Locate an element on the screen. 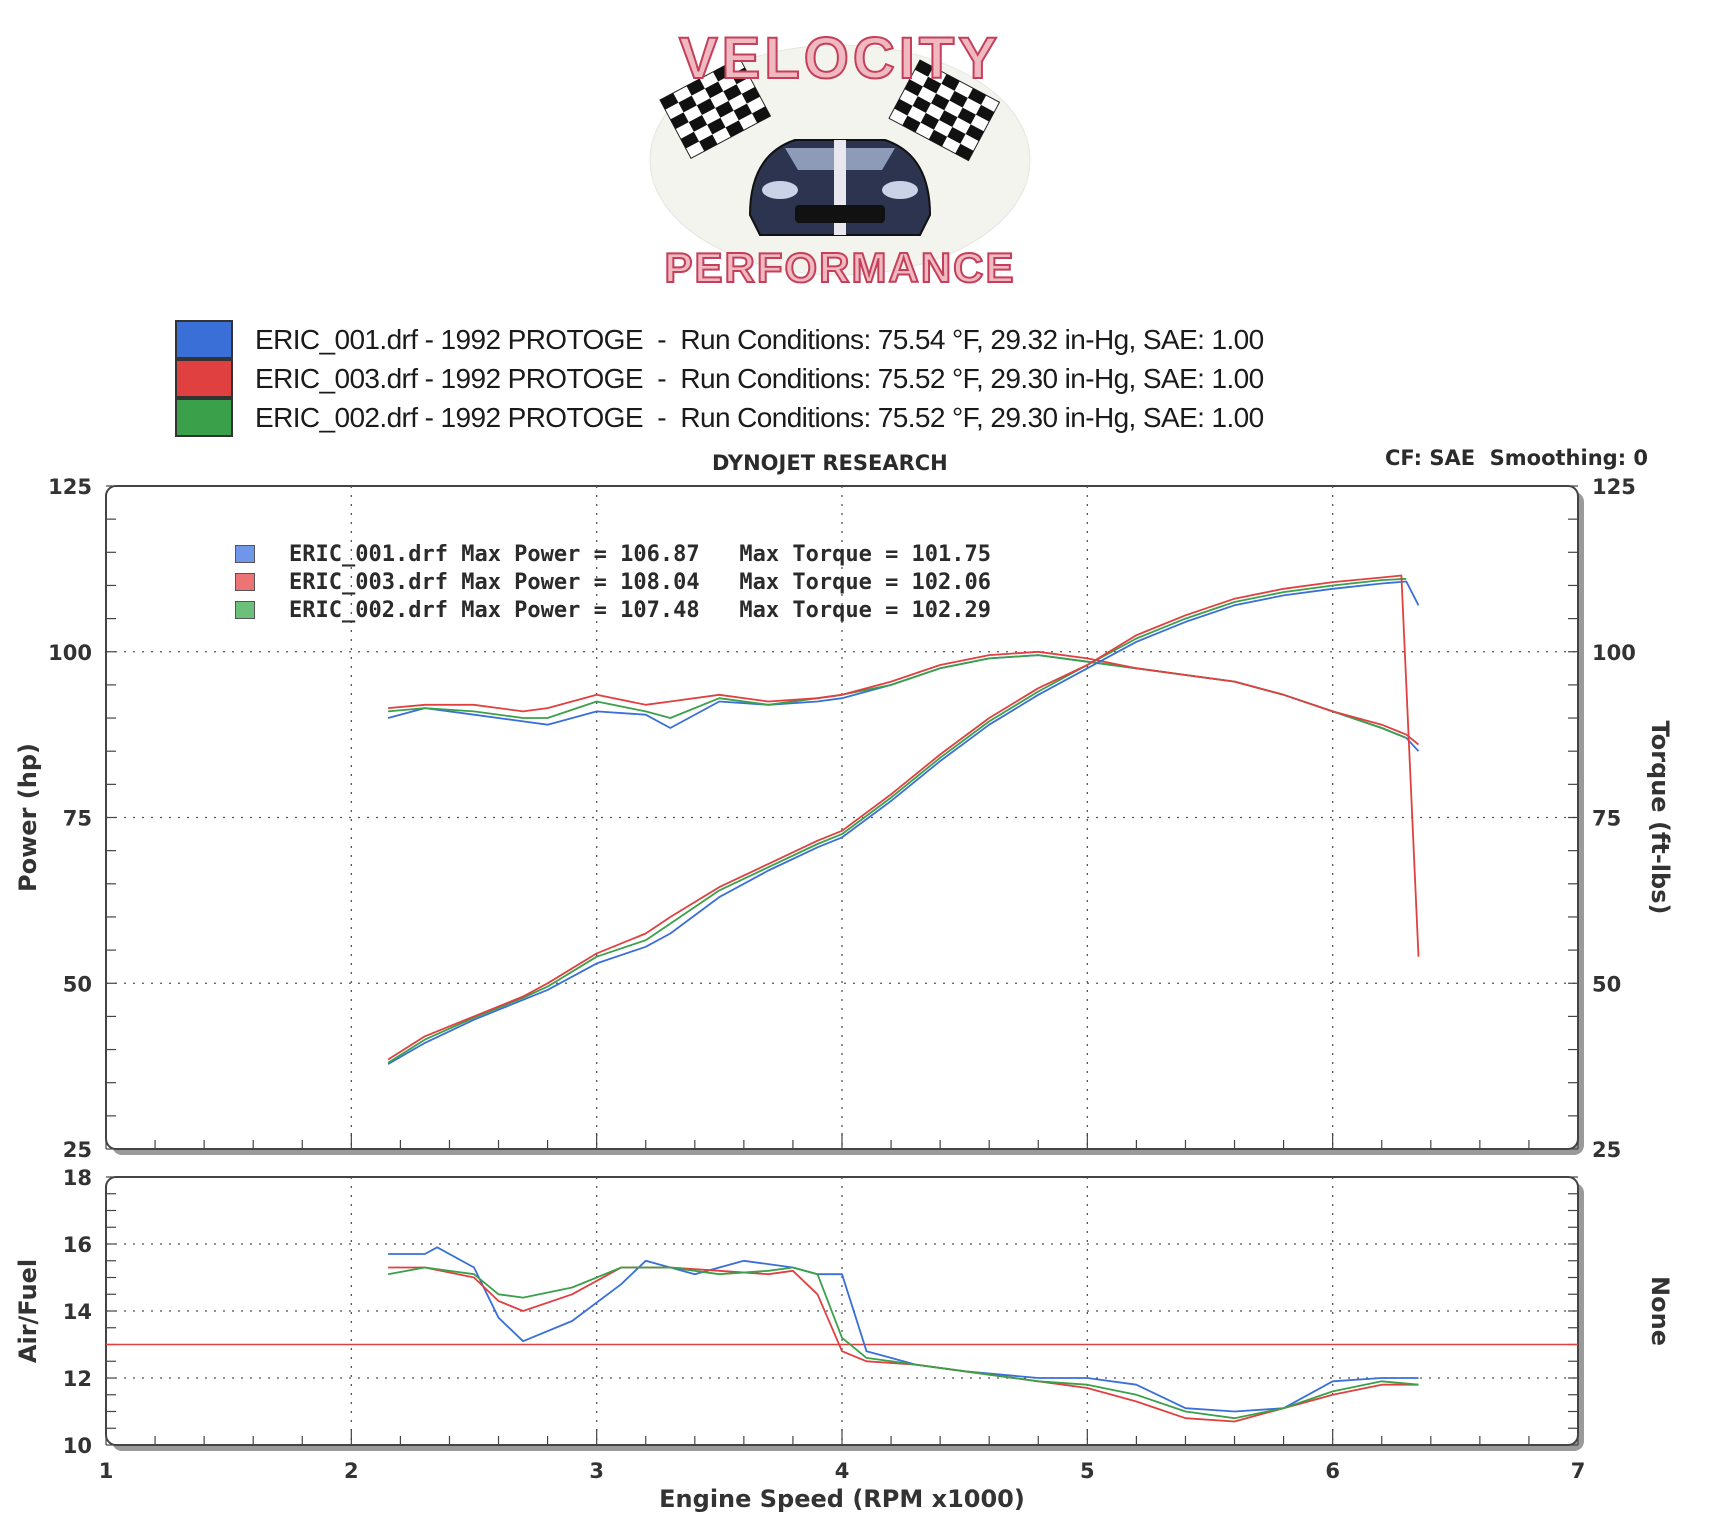 The height and width of the screenshot is (1518, 1713). y-tick-label: 25 is located at coordinates (77, 1150).